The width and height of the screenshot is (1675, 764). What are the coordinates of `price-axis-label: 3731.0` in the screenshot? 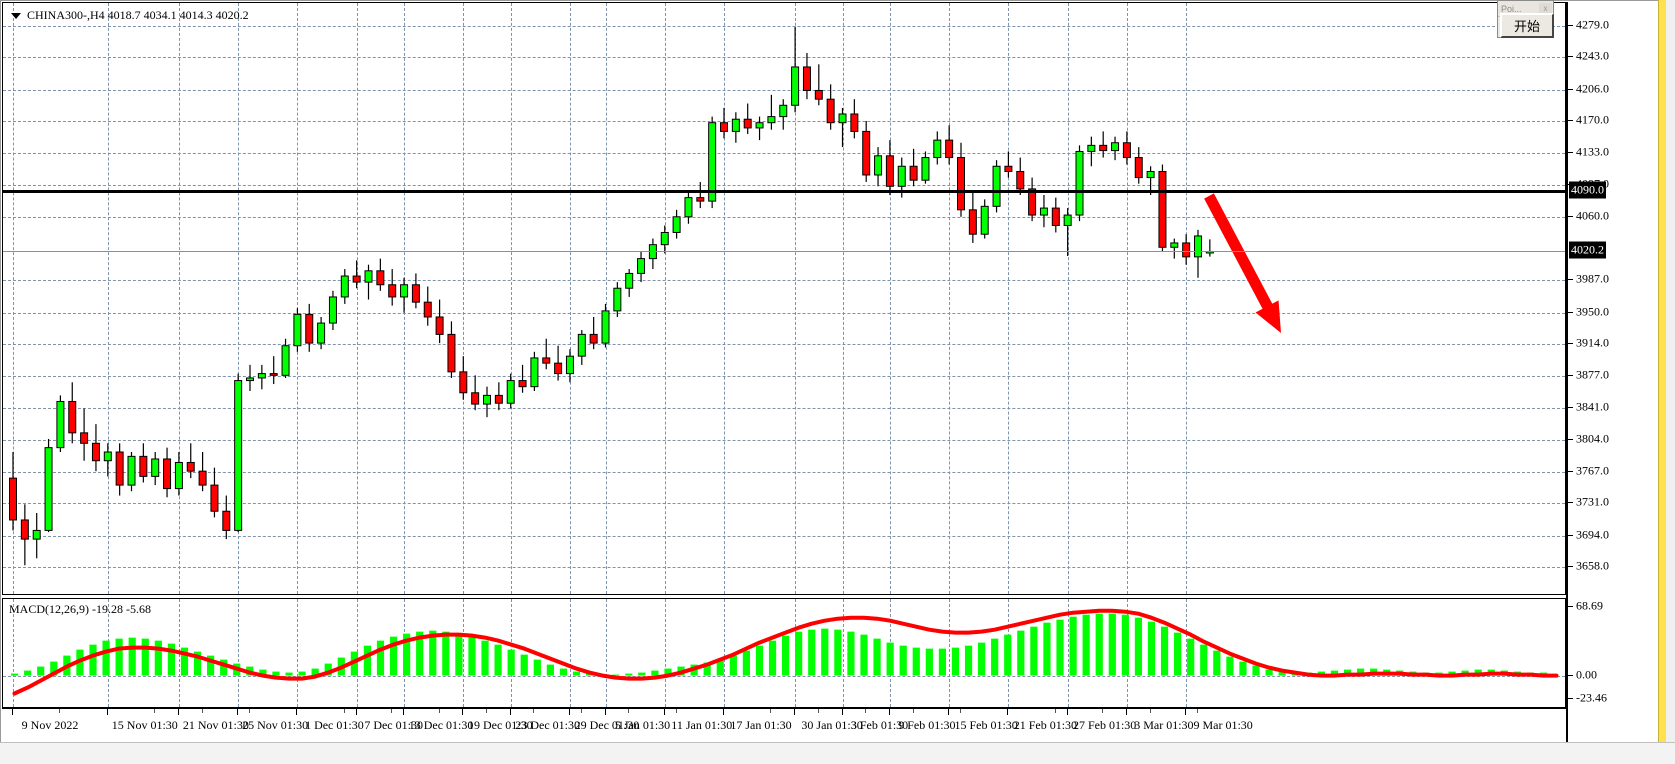 It's located at (1592, 501).